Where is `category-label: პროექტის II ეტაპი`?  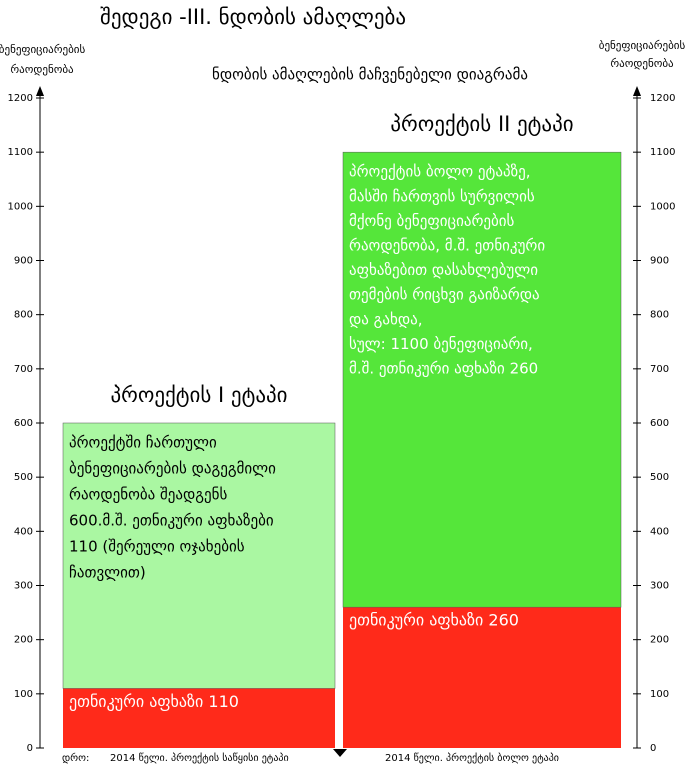 category-label: პროექტის II ეტაპი is located at coordinates (481, 124).